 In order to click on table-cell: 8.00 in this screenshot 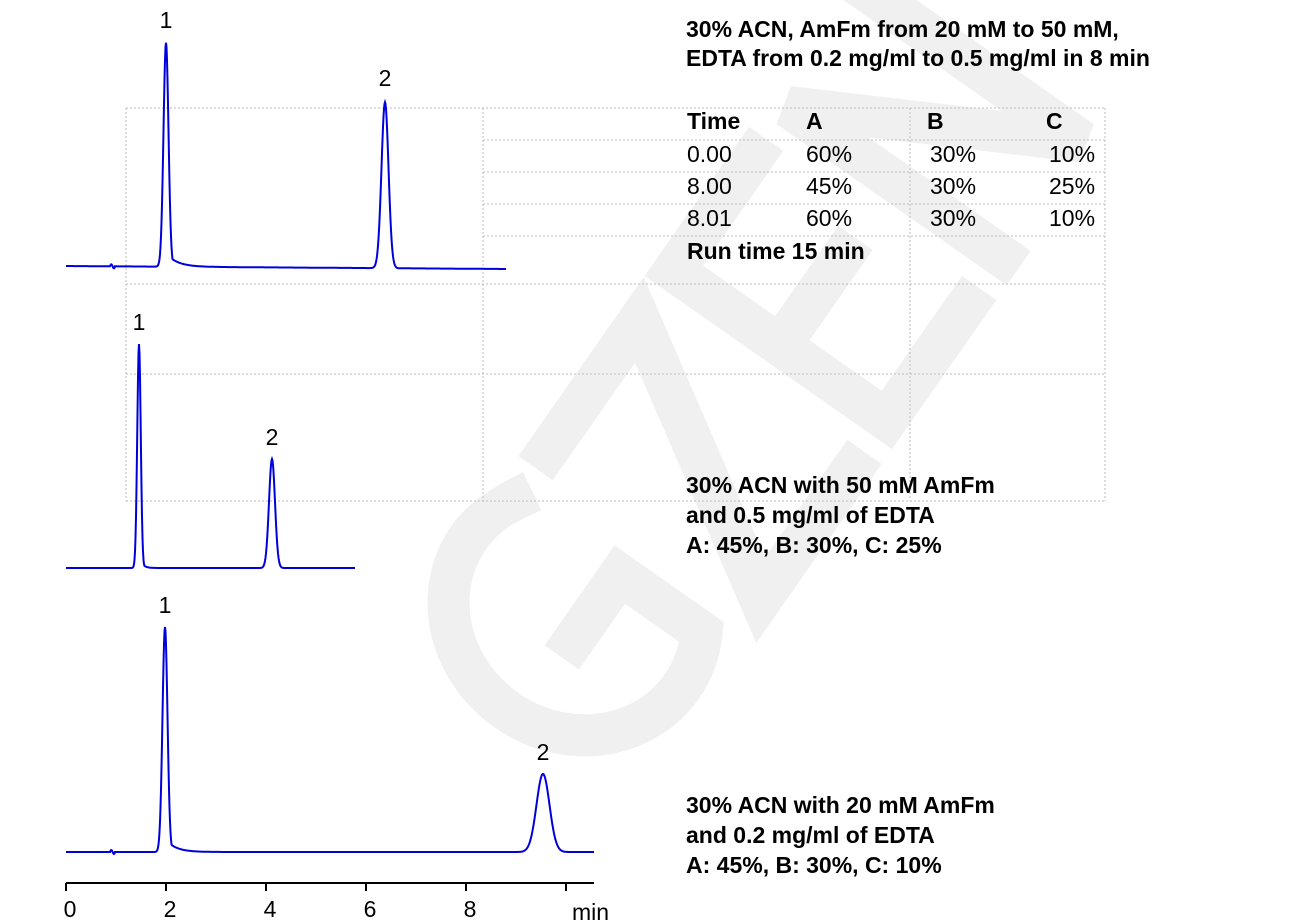, I will do `click(709, 186)`.